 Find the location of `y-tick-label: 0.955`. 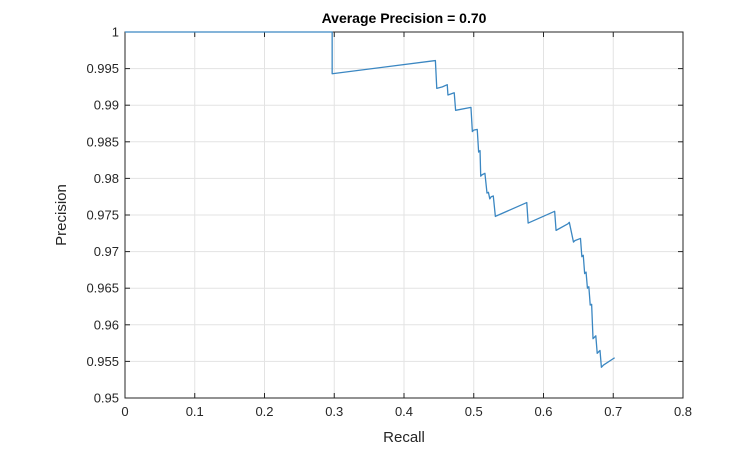

y-tick-label: 0.955 is located at coordinates (102, 361).